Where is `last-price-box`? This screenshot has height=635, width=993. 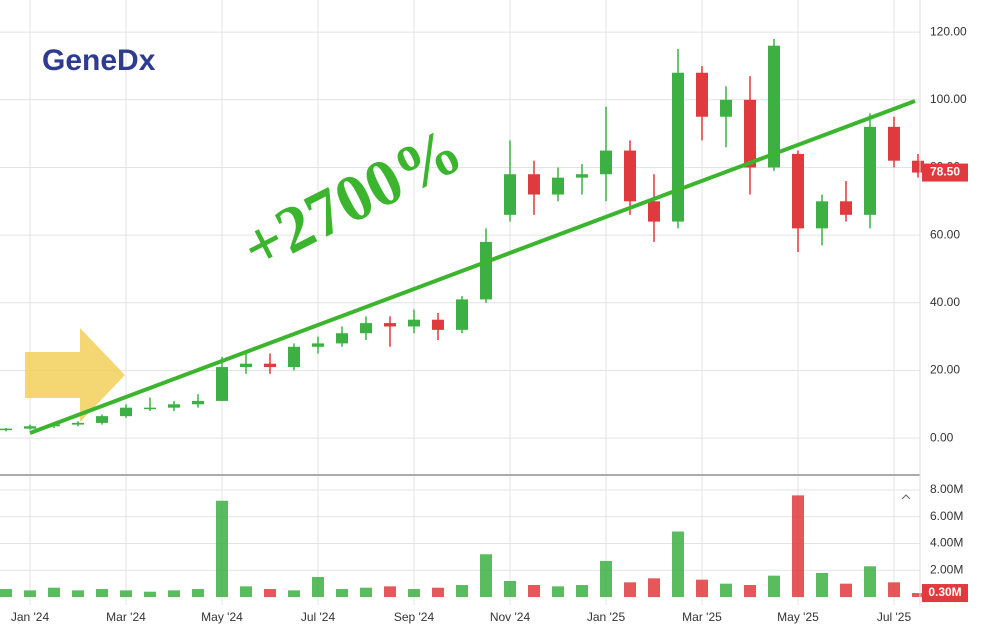 last-price-box is located at coordinates (945, 172).